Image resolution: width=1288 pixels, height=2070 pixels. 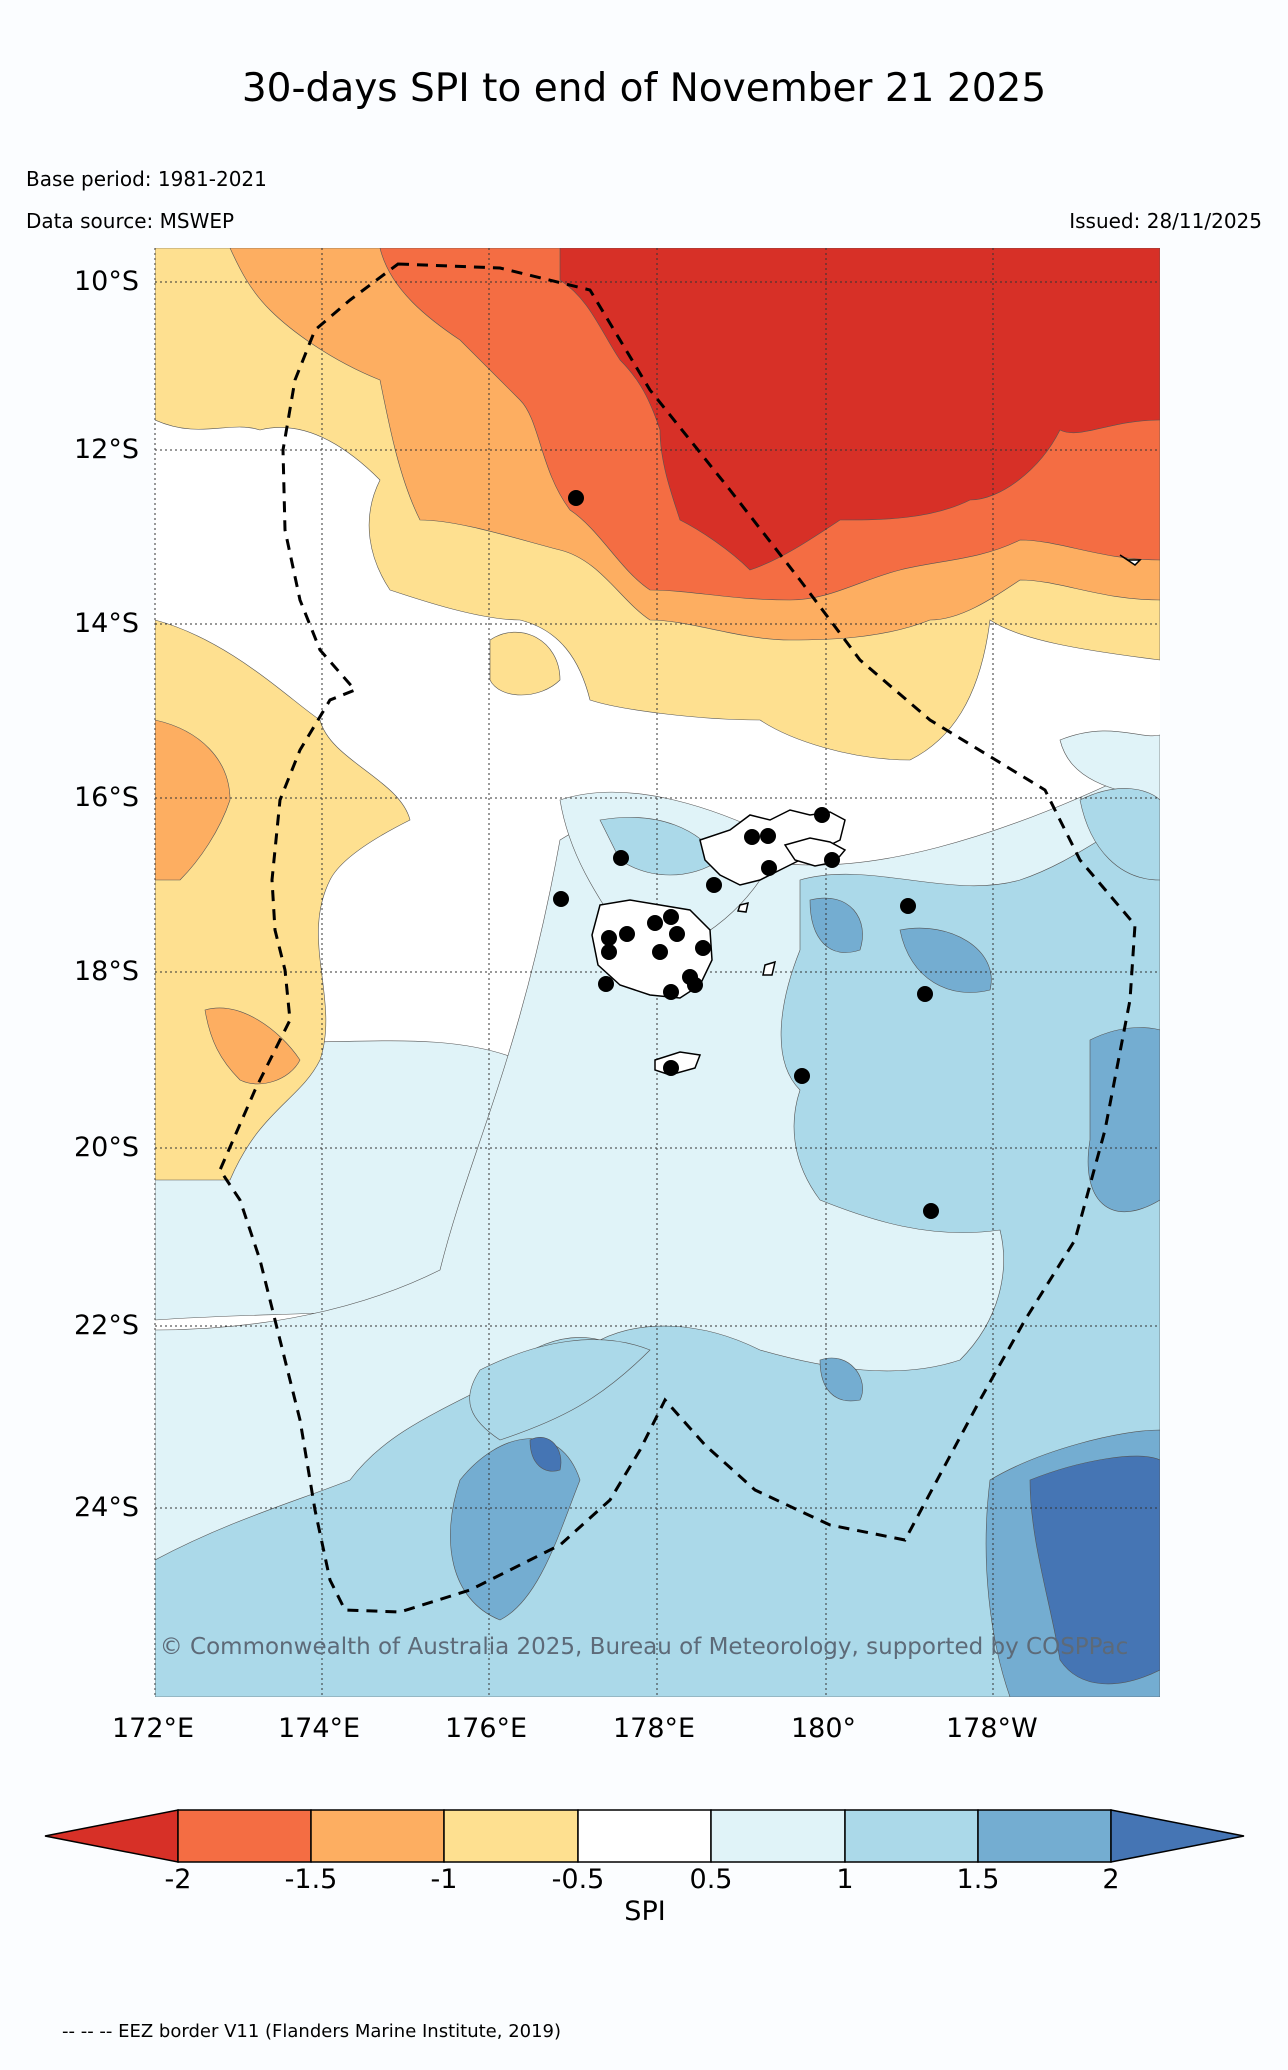 What do you see at coordinates (106, 1147) in the screenshot?
I see `lat-label-20s: 20°S` at bounding box center [106, 1147].